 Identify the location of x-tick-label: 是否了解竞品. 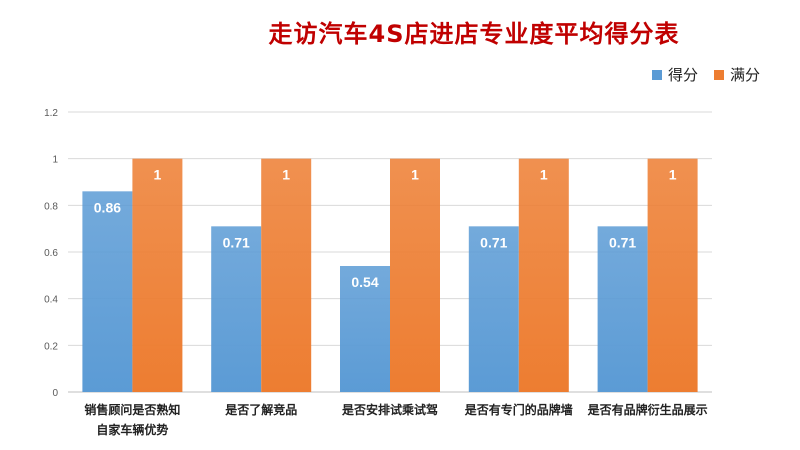
(260, 409).